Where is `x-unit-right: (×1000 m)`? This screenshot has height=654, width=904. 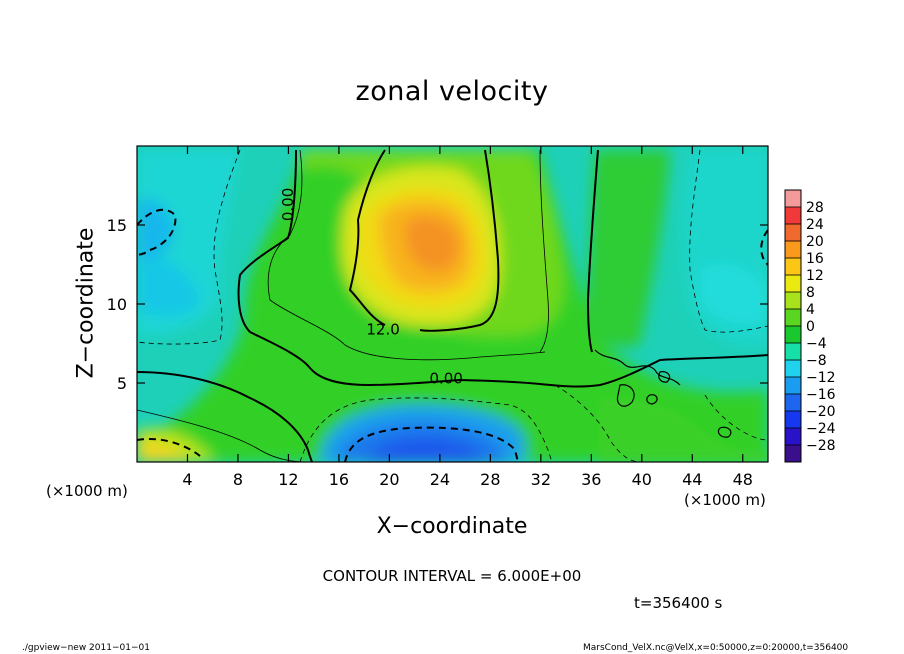
x-unit-right: (×1000 m) is located at coordinates (725, 500).